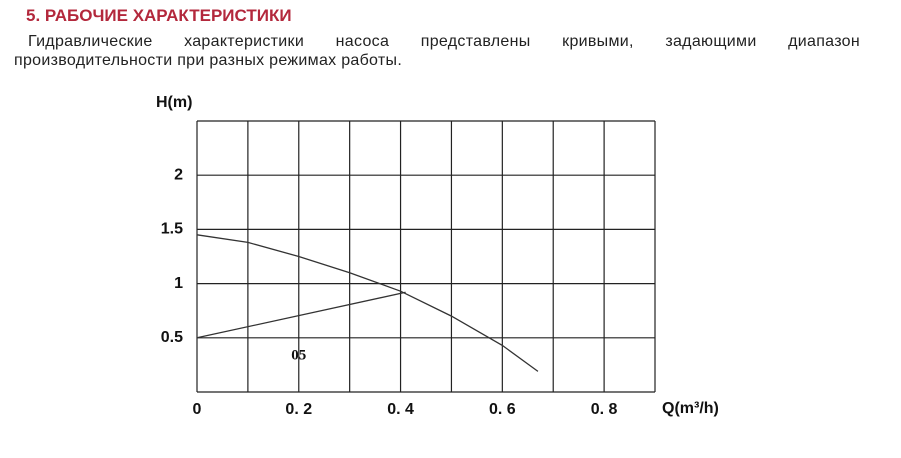  Describe the element at coordinates (178, 283) in the screenshot. I see `y-tick-label: 1` at that location.